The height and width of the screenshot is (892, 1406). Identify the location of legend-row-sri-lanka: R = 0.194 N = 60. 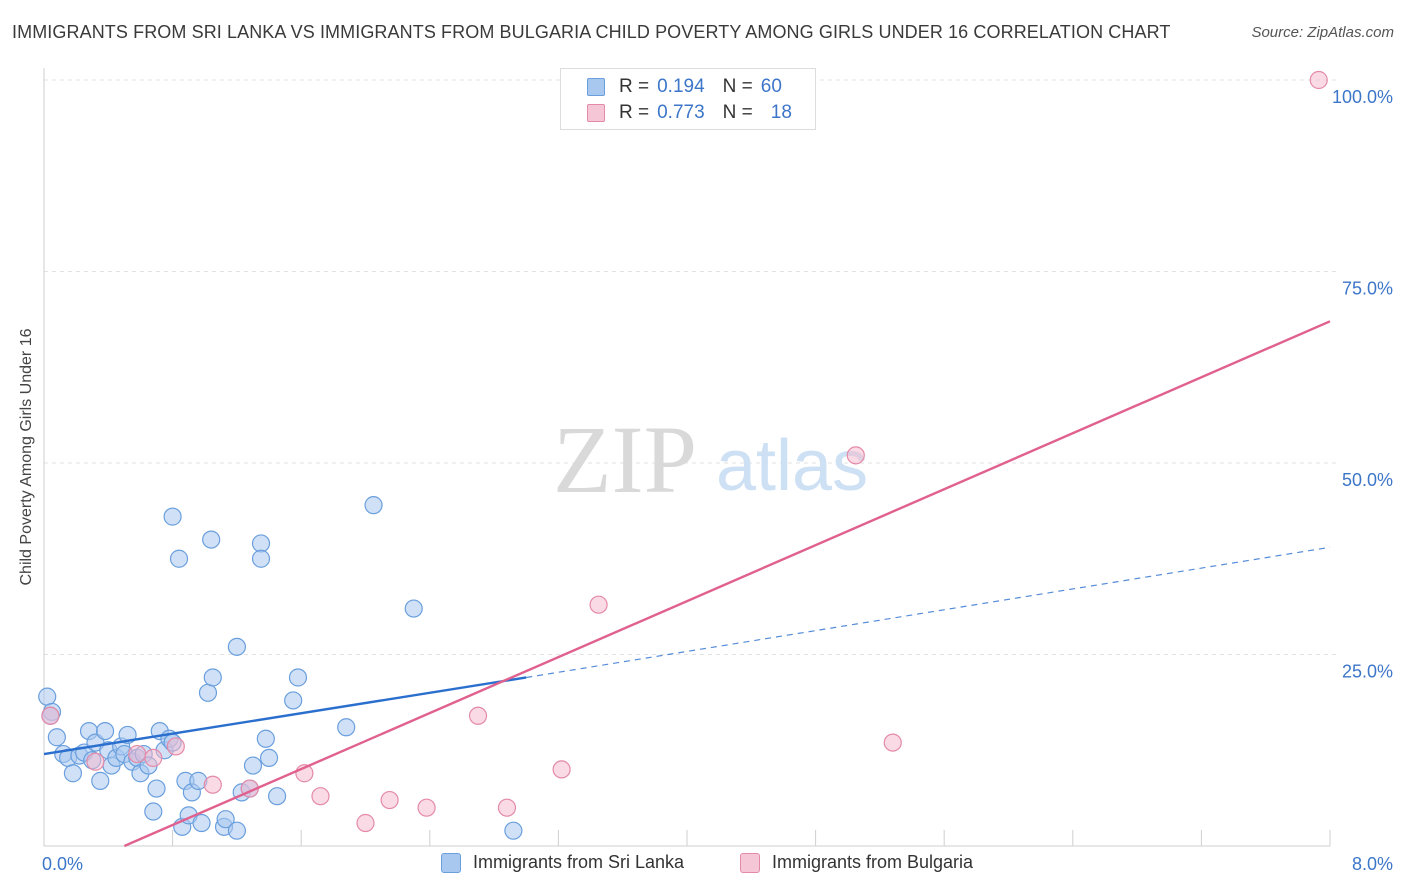
(684, 87).